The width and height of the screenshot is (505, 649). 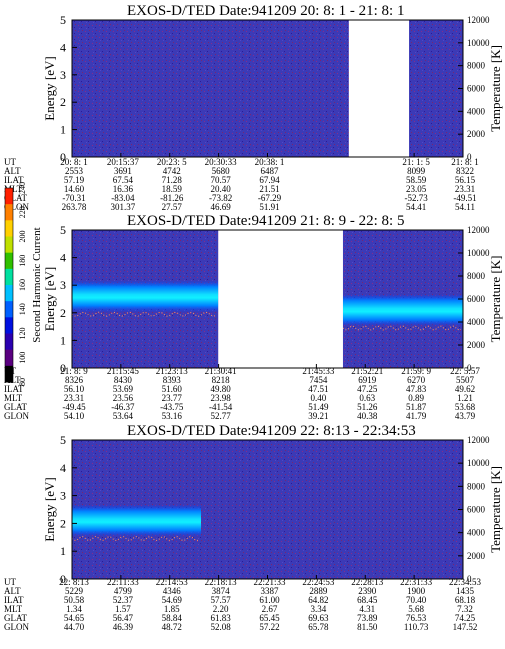 What do you see at coordinates (367, 627) in the screenshot?
I see `orbit-value: 81.50` at bounding box center [367, 627].